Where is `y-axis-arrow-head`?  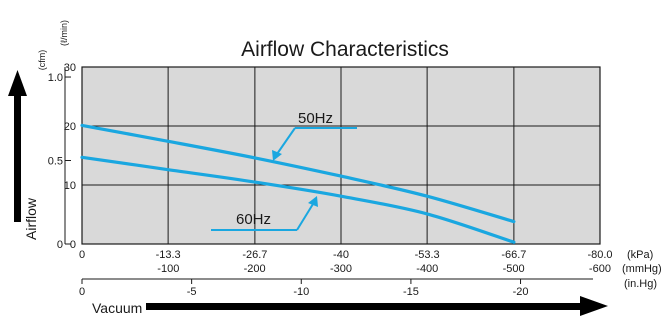 y-axis-arrow-head is located at coordinates (17, 83).